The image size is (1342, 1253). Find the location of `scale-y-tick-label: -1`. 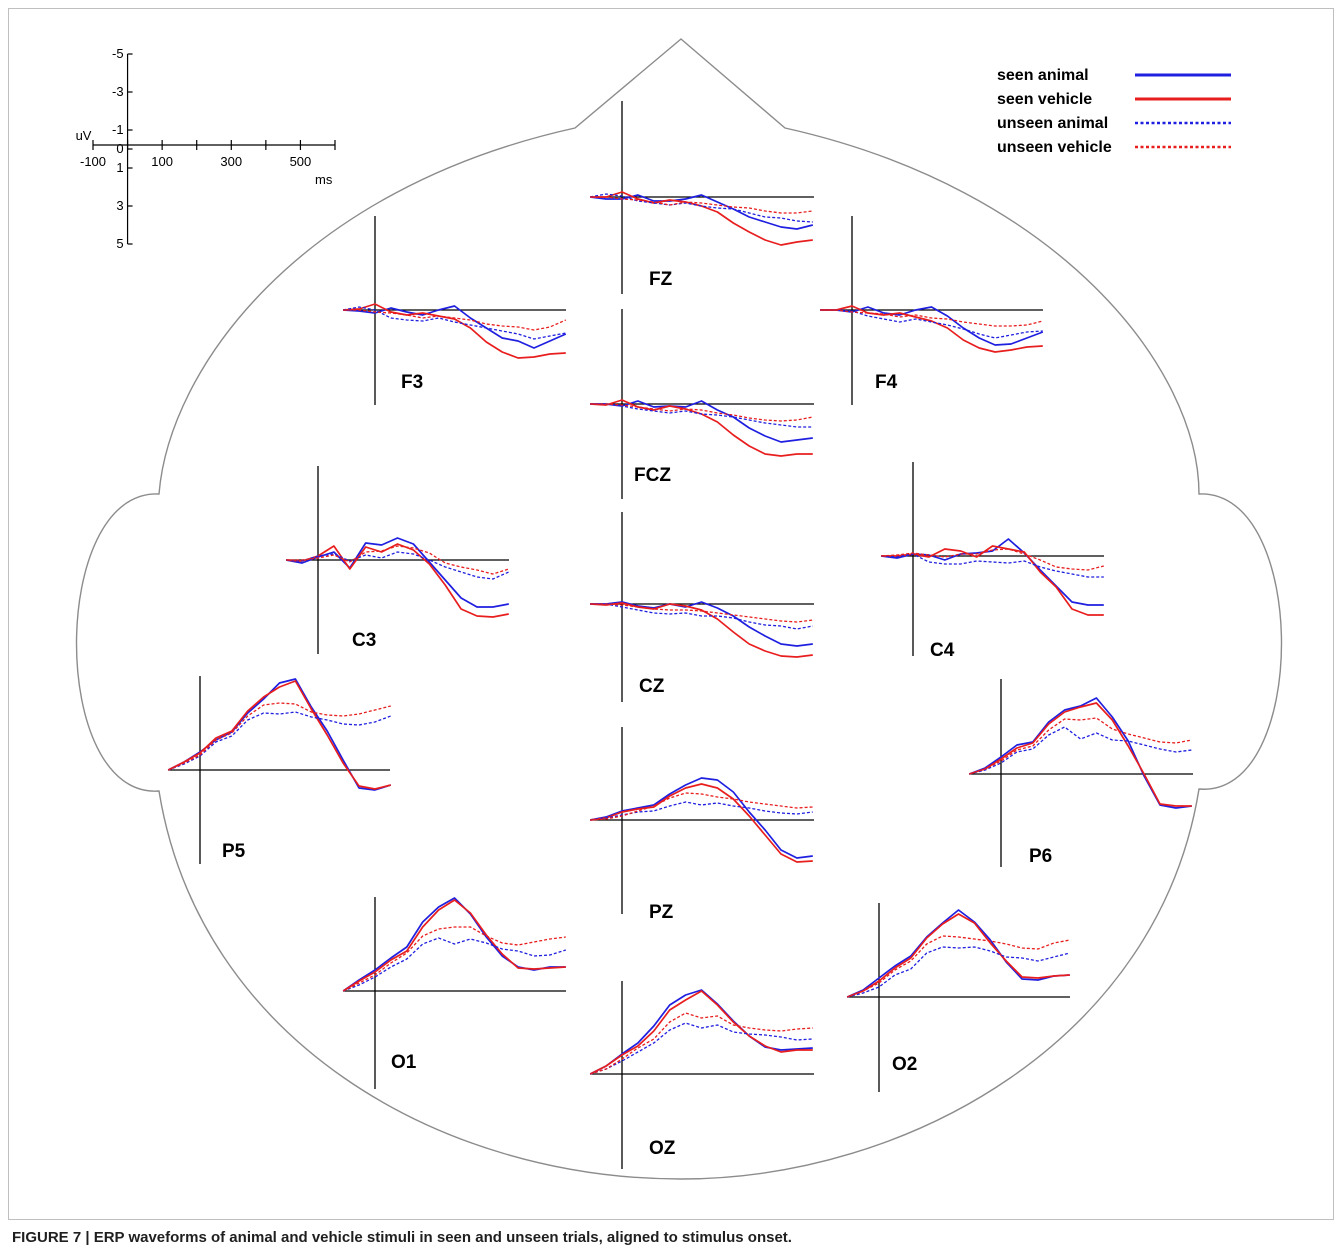

scale-y-tick-label: -1 is located at coordinates (118, 129).